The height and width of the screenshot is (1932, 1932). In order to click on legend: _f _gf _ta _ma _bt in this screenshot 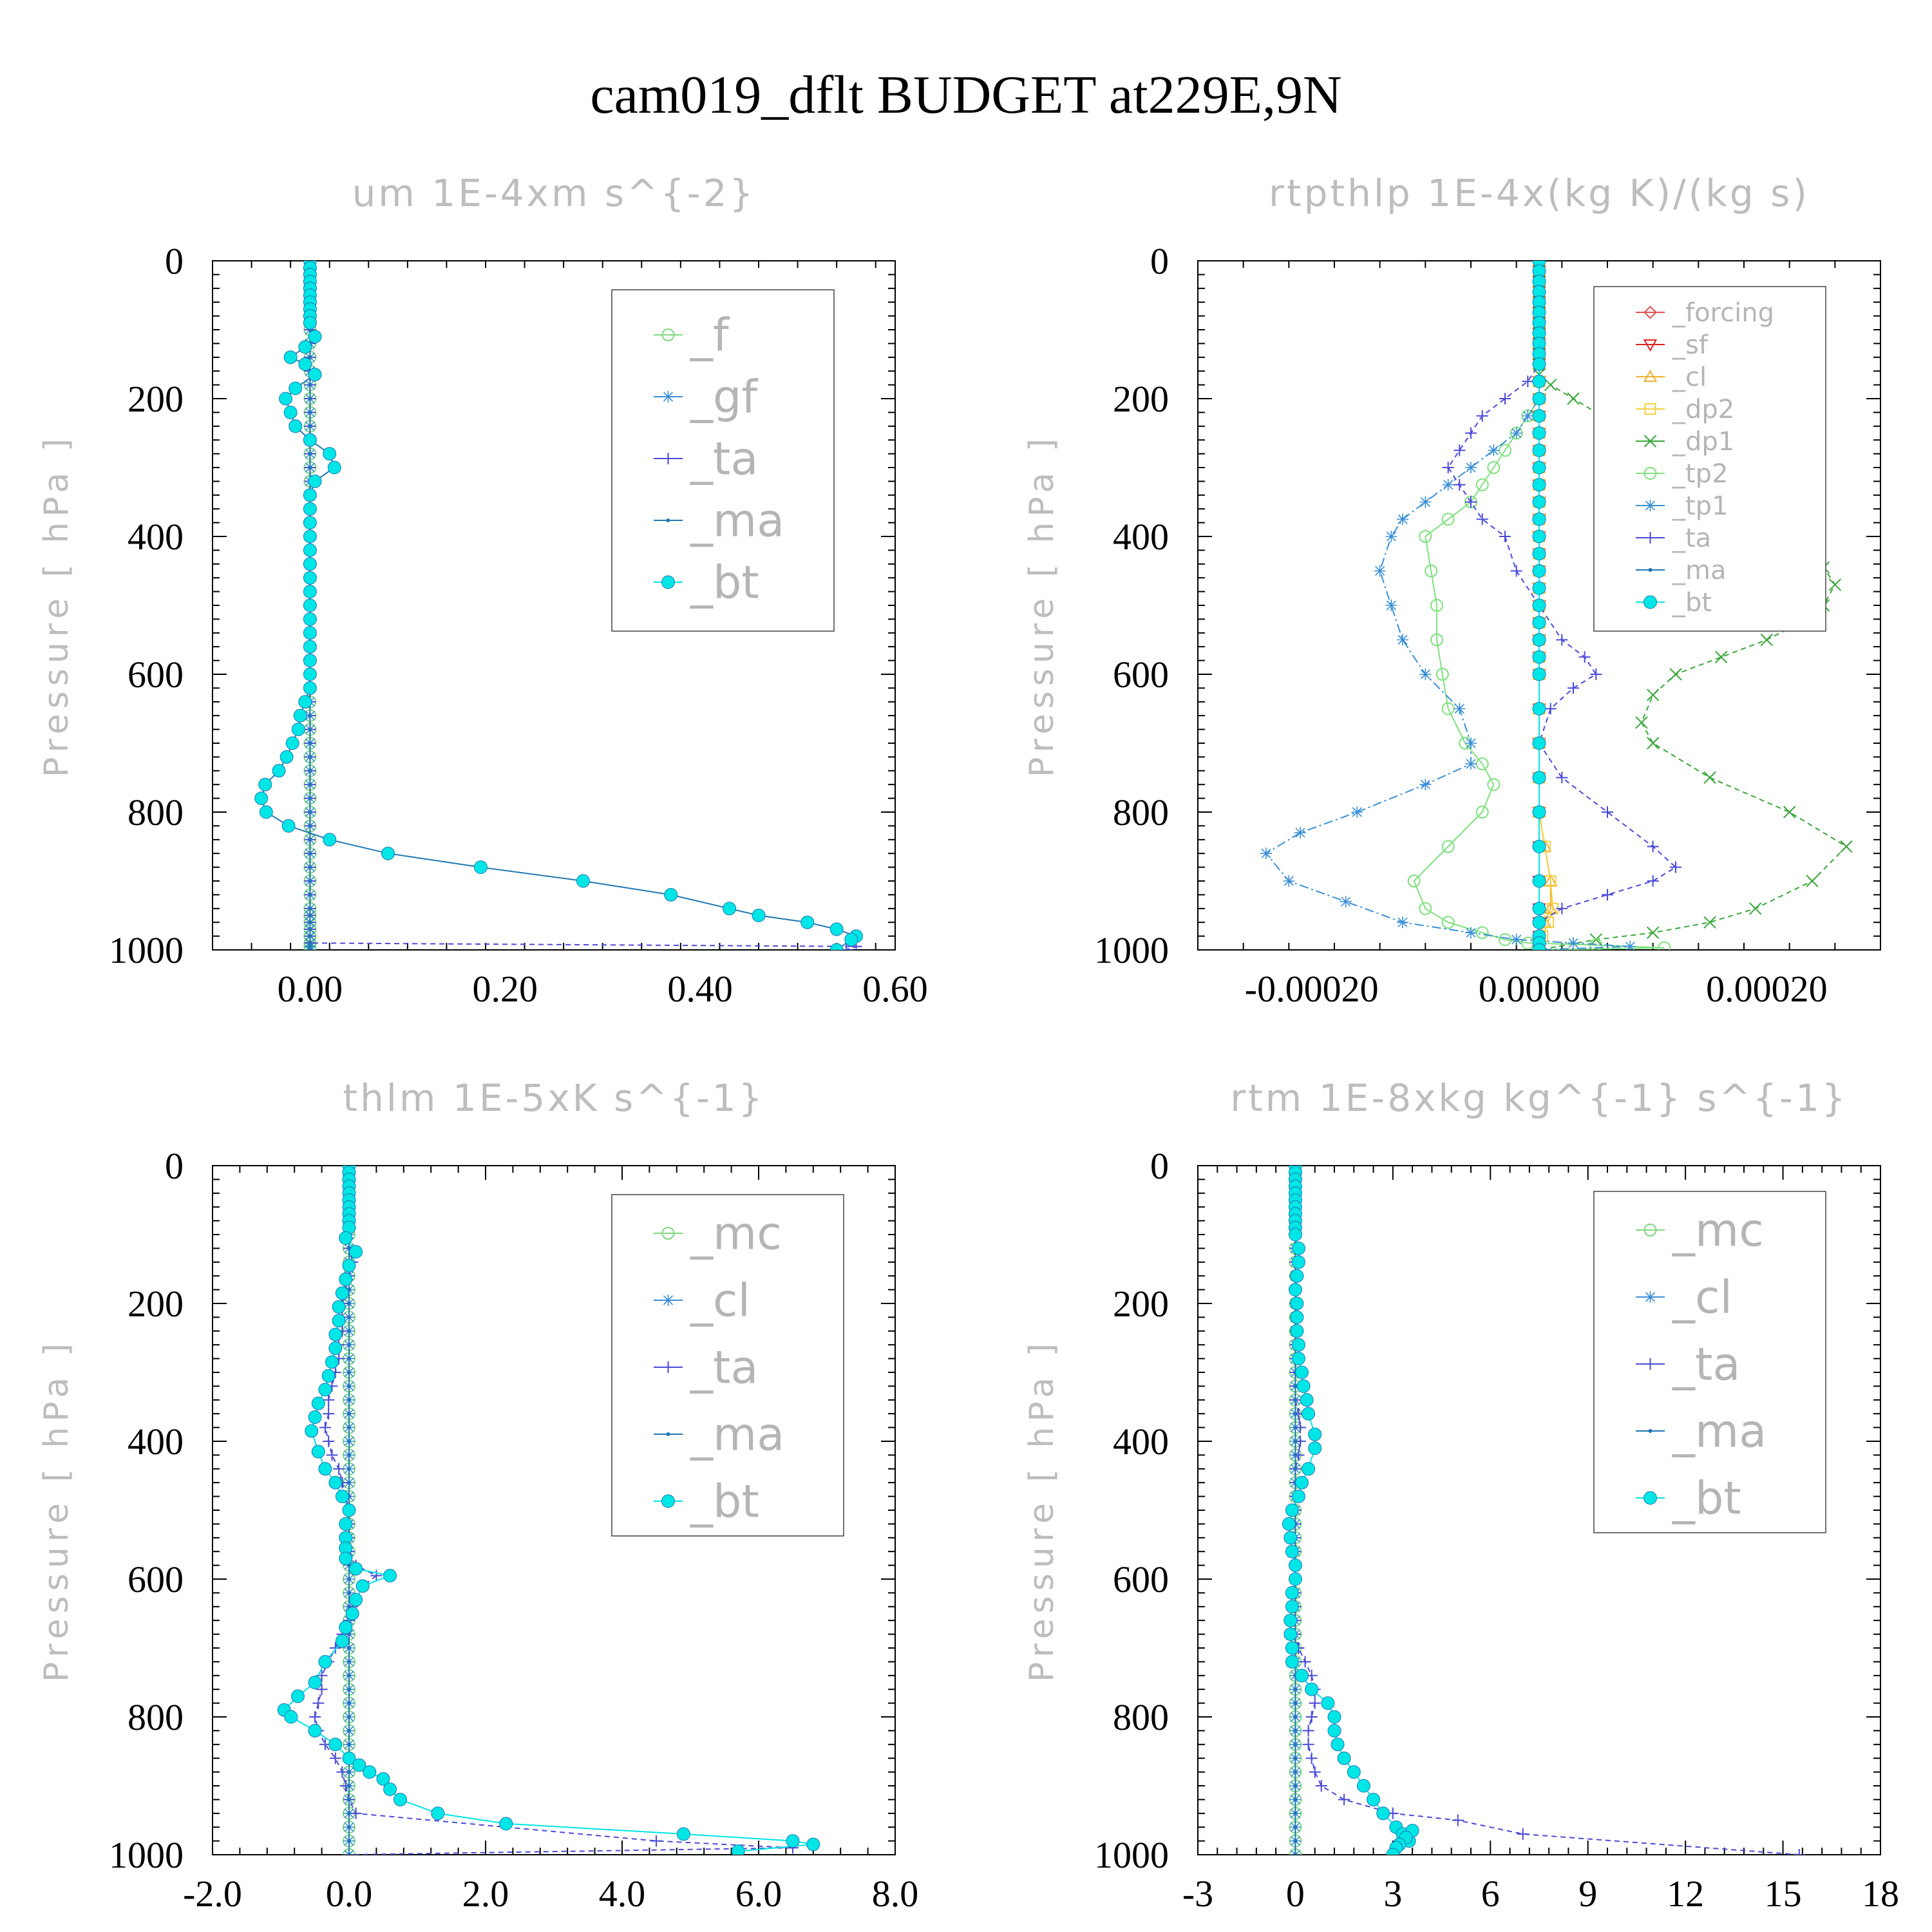, I will do `click(723, 461)`.